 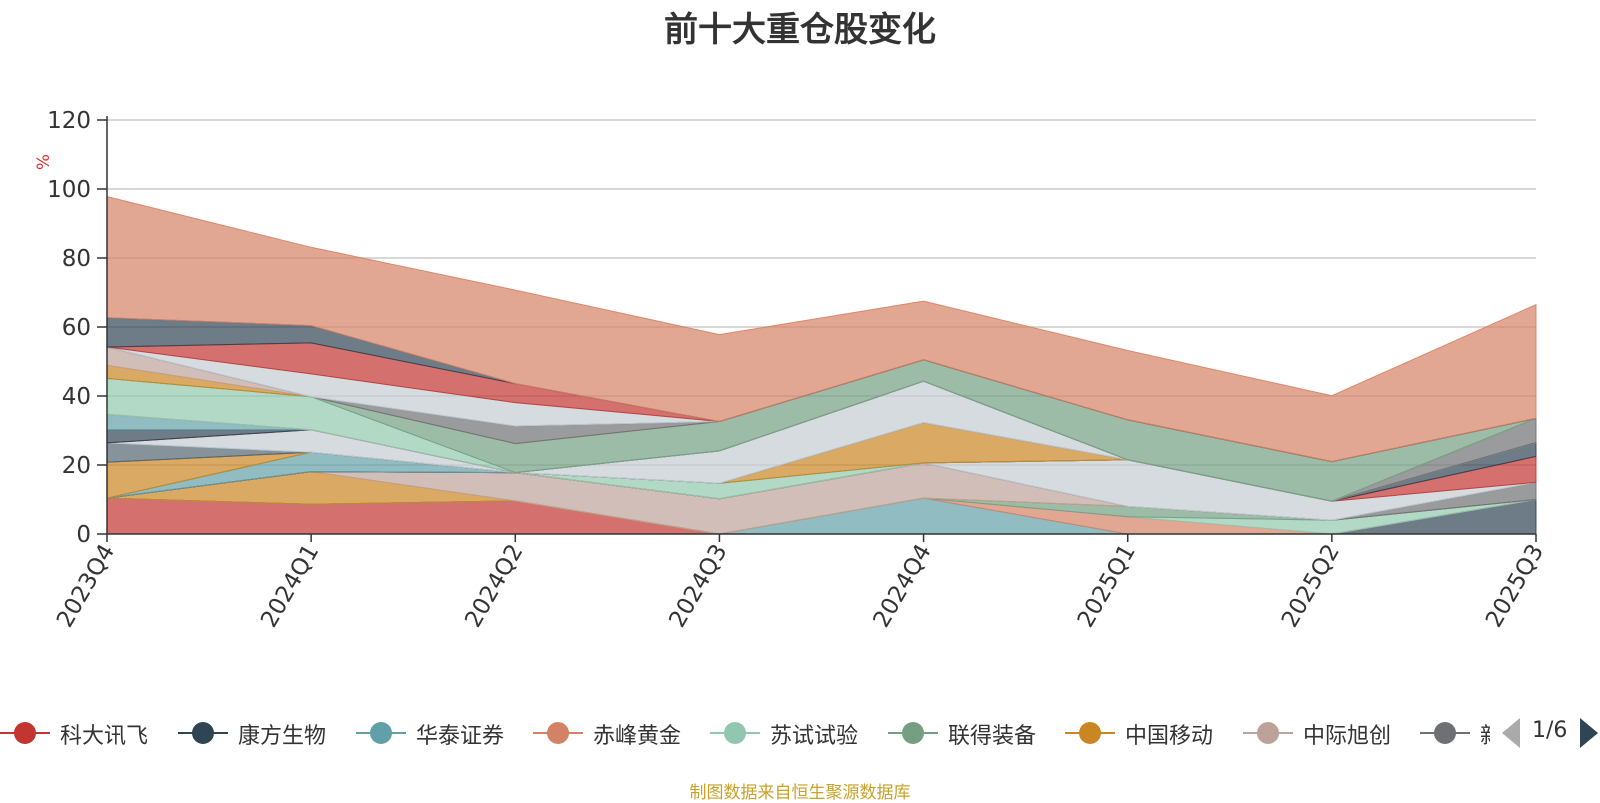 I want to click on legend-prev-icon, so click(x=1511, y=733).